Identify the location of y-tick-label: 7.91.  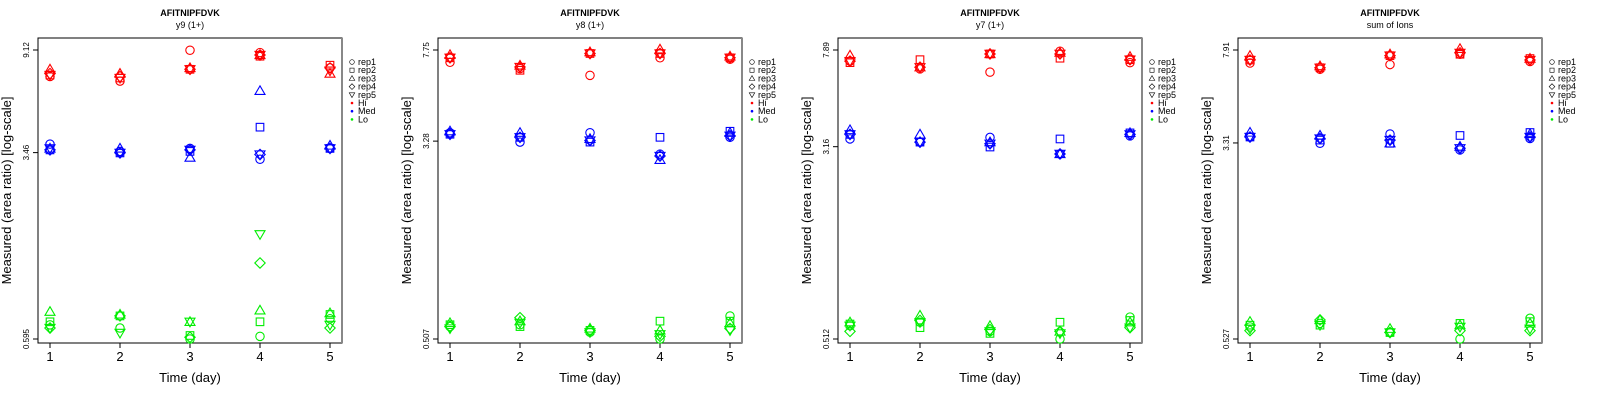
(1226, 50).